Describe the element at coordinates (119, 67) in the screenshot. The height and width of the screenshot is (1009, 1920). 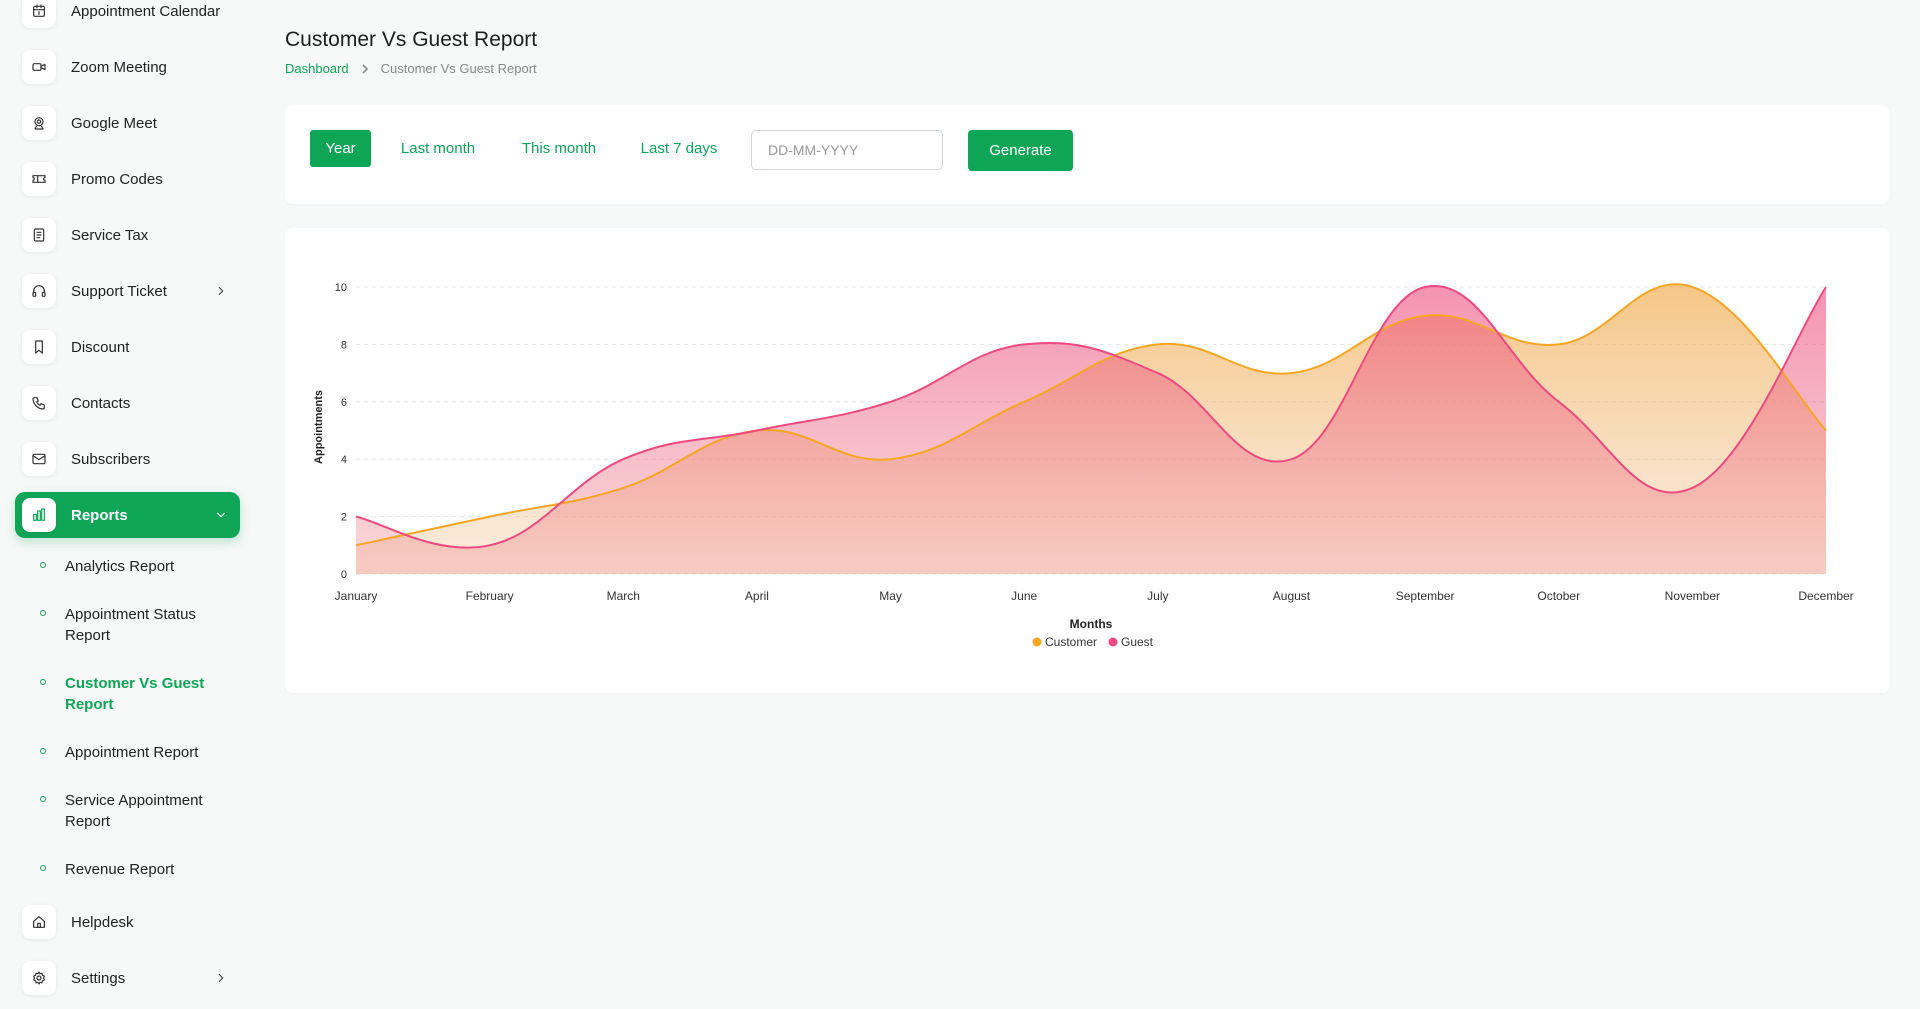
I see `sidebar-item-label: Zoom Meeting` at that location.